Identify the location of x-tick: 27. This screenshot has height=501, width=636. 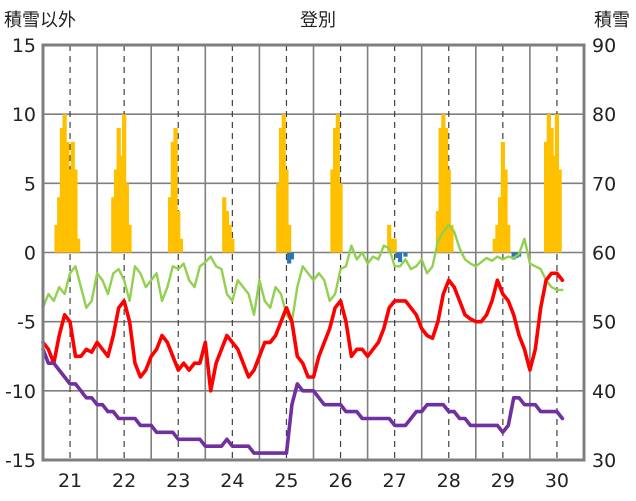
(395, 481).